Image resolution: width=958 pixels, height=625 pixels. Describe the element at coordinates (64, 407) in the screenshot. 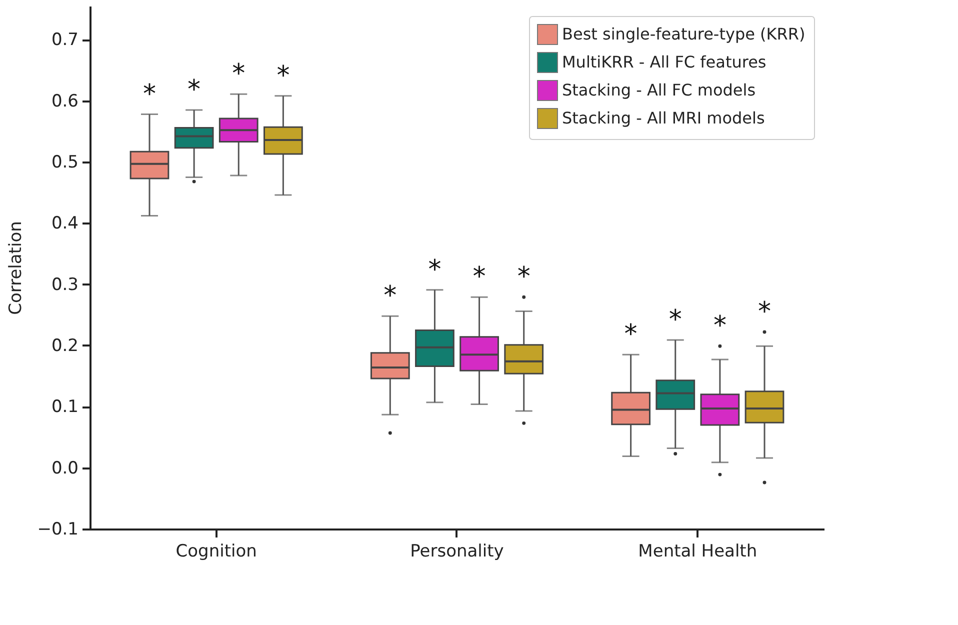

I see `y-tick-label: 0.1` at that location.